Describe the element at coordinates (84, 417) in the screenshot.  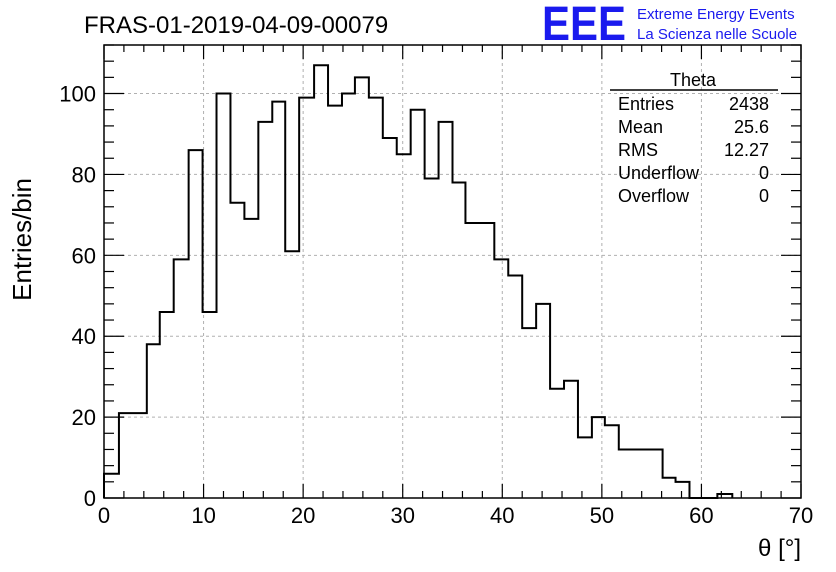
I see `y-tick-label: 20` at that location.